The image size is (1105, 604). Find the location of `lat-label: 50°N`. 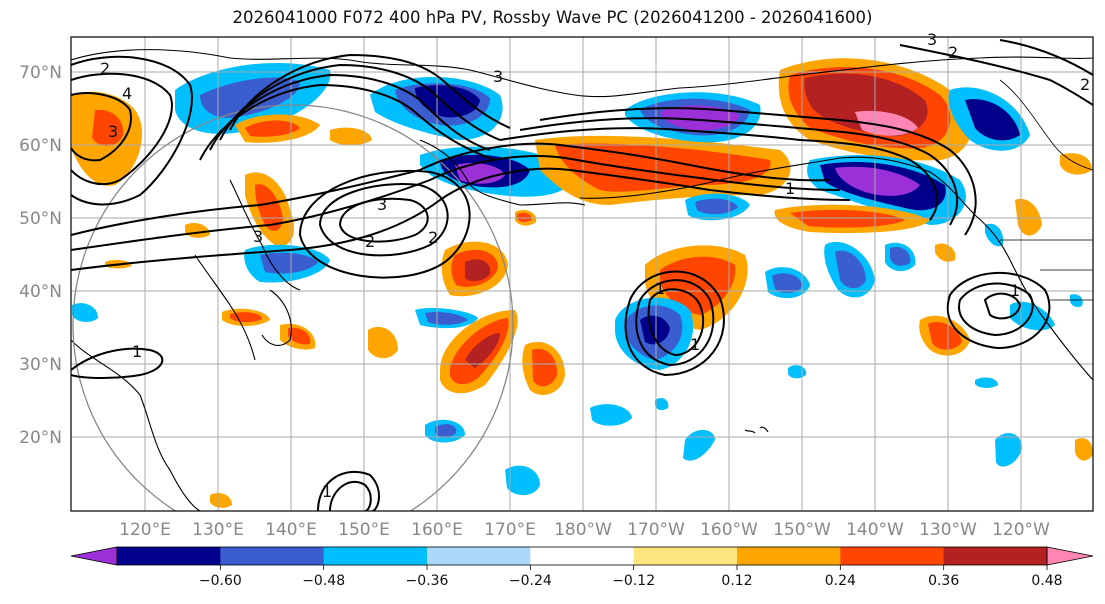

lat-label: 50°N is located at coordinates (40, 219).